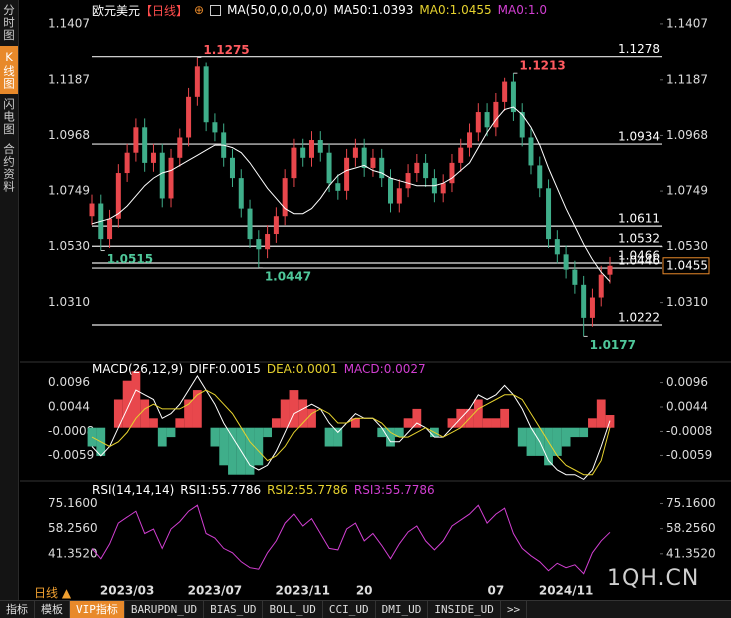 Image resolution: width=731 pixels, height=618 pixels. Describe the element at coordinates (9, 116) in the screenshot. I see `sidebar-tab: 闪电图` at that location.